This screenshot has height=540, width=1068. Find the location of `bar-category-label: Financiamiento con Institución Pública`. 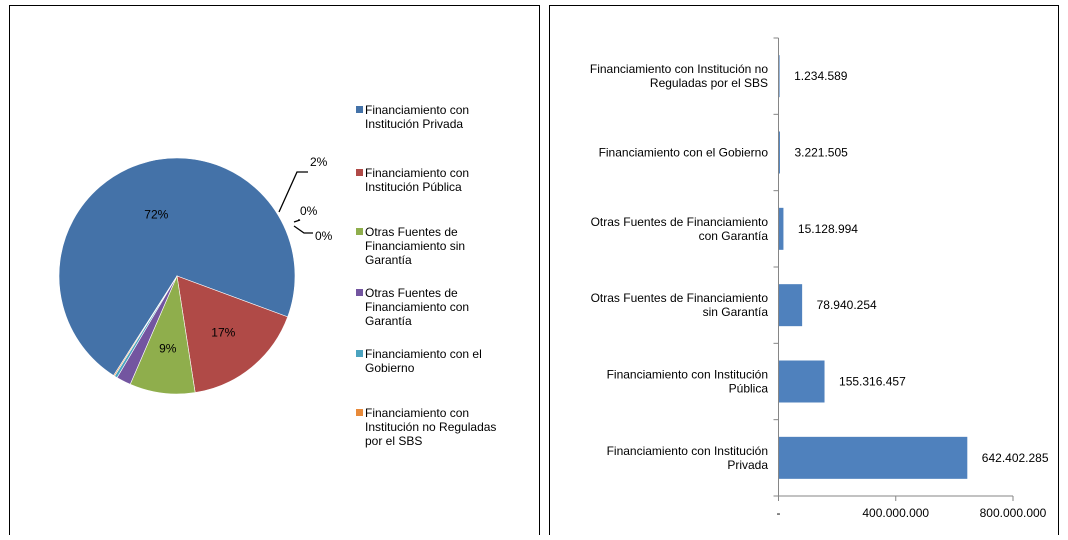

bar-category-label: Financiamiento con Institución Pública is located at coordinates (688, 382).